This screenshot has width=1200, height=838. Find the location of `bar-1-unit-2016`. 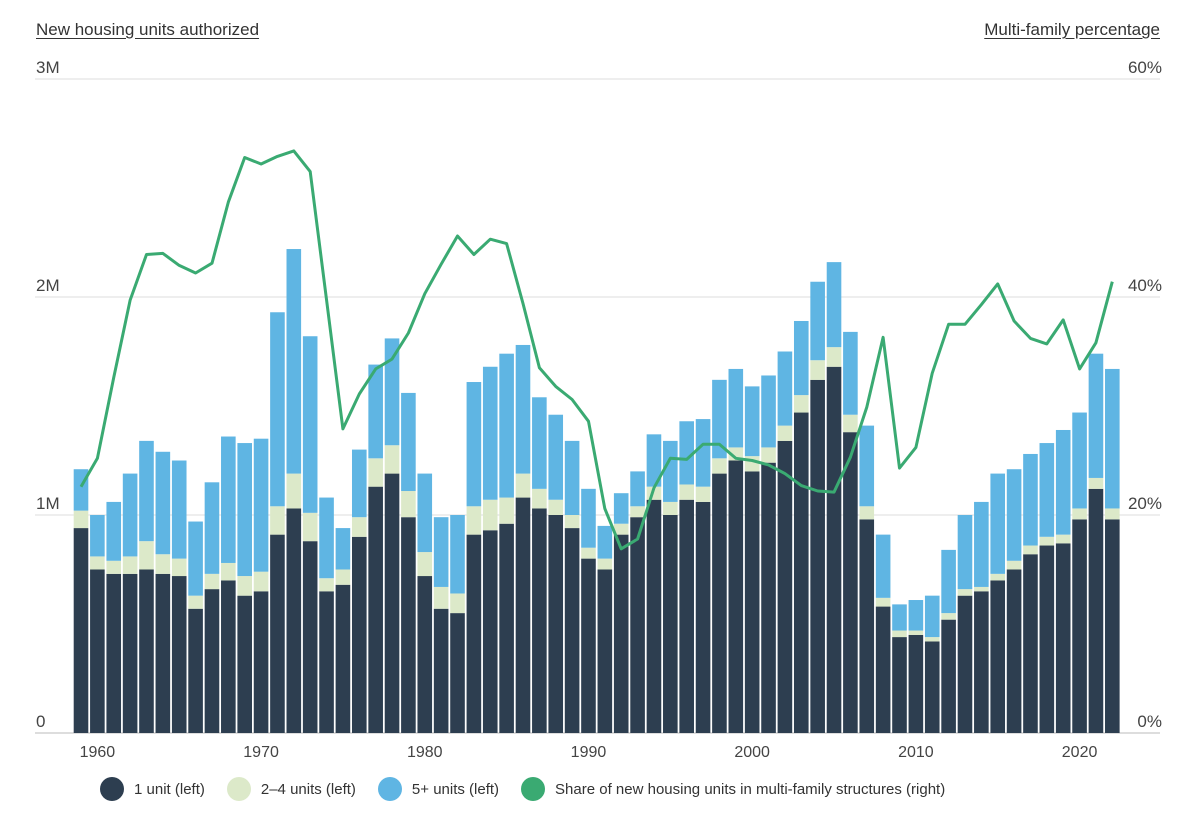

bar-1-unit-2016 is located at coordinates (1014, 651).